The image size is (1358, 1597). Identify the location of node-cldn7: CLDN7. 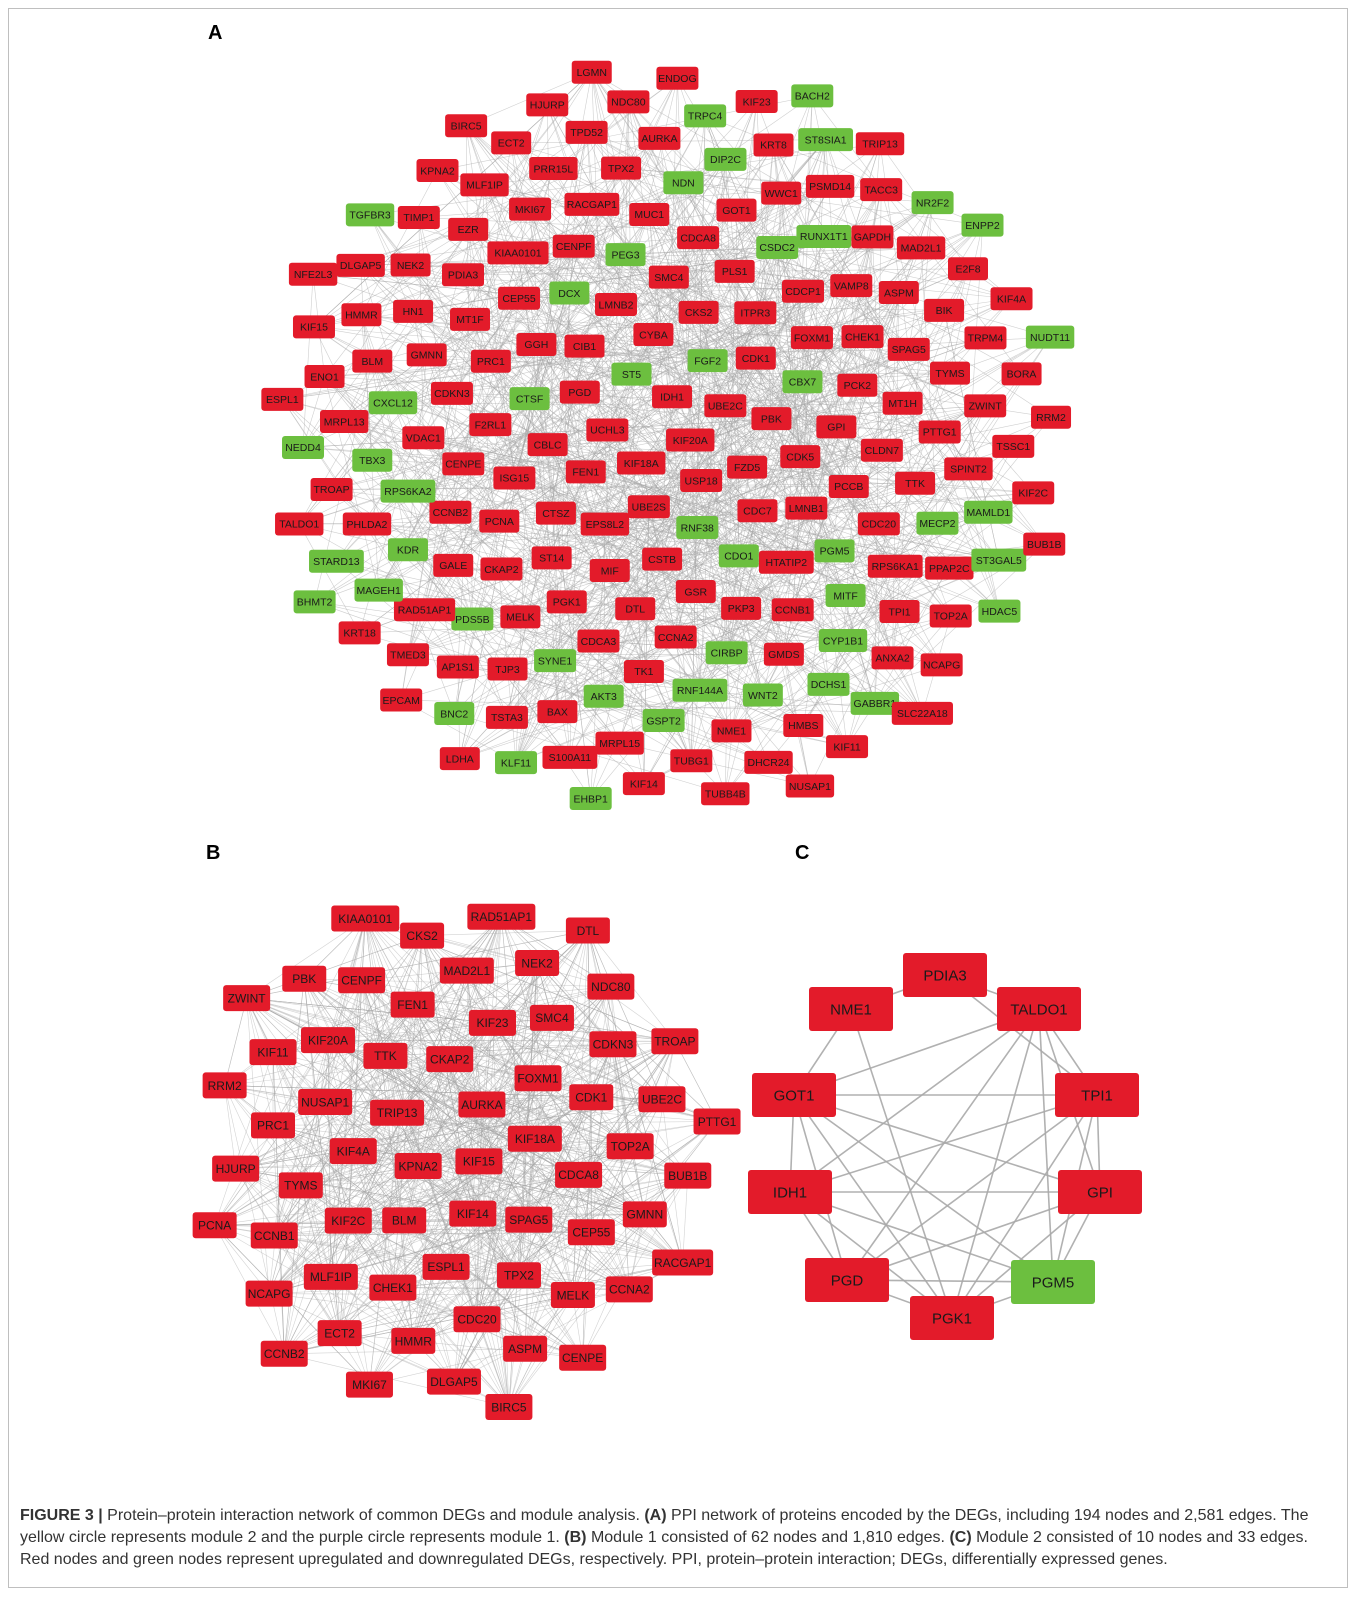
(881, 450).